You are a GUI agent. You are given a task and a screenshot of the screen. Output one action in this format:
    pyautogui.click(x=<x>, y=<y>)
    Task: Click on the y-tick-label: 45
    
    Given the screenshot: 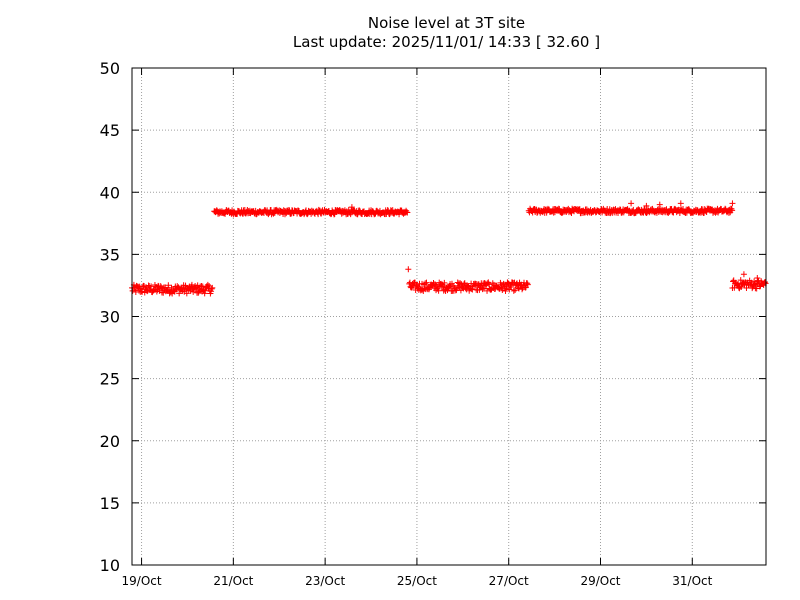 What is the action you would take?
    pyautogui.click(x=110, y=130)
    